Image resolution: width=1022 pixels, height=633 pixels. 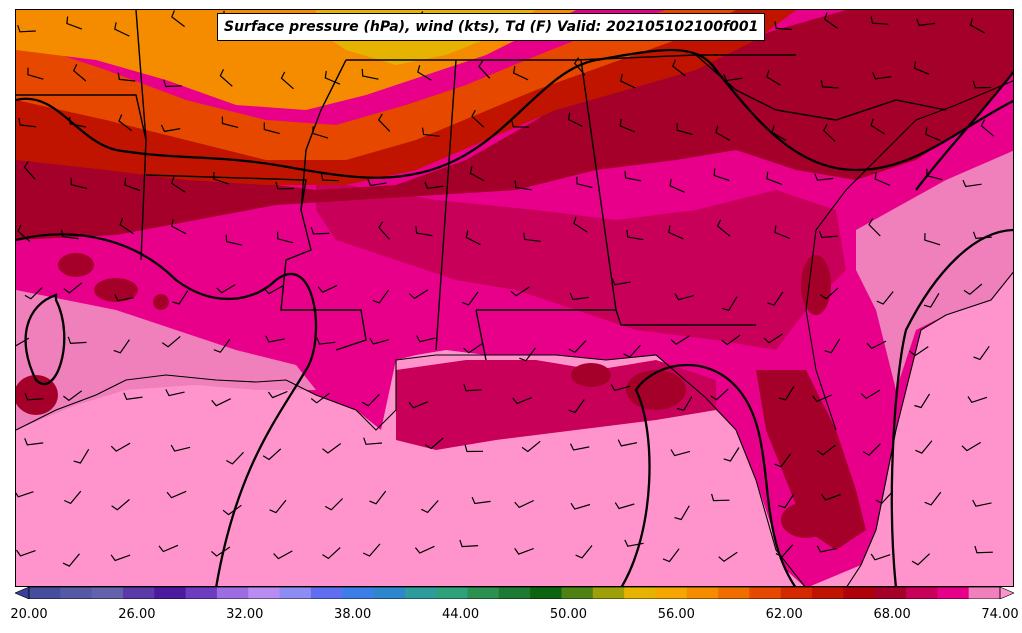 I want to click on colorbar-tick-label: 20.00, so click(x=29, y=614).